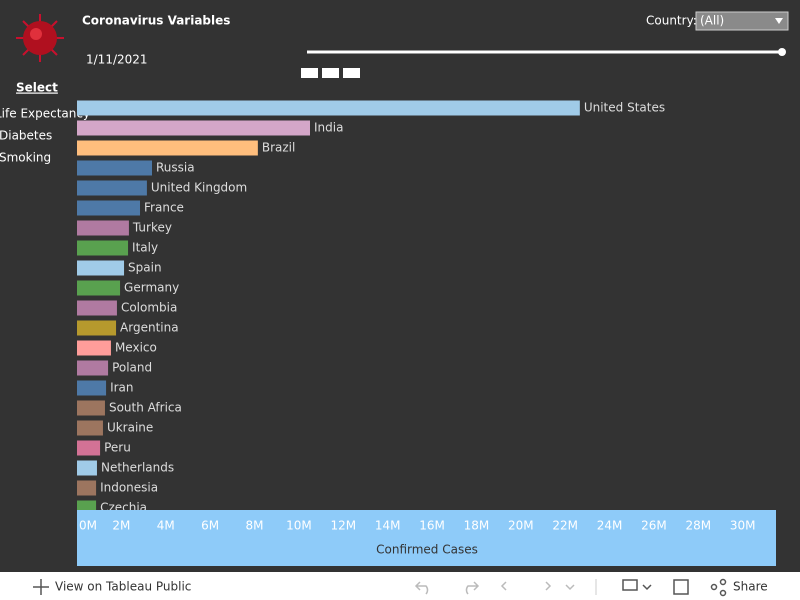  I want to click on toolbar, so click(400, 586).